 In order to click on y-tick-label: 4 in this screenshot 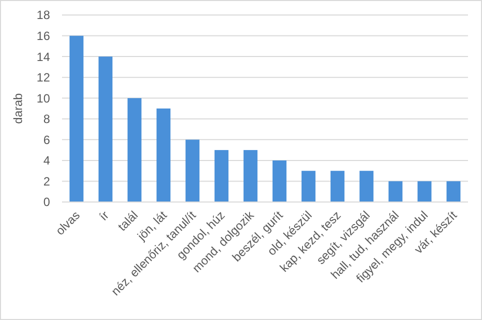, I will do `click(46, 161)`.